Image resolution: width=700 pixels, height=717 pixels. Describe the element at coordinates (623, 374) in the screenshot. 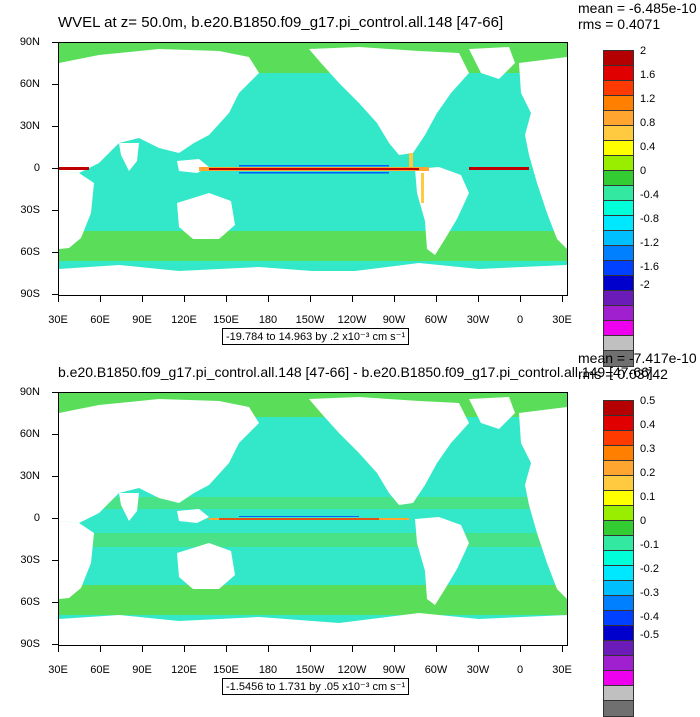

I see `rms-stat: rms = 0.03742` at that location.